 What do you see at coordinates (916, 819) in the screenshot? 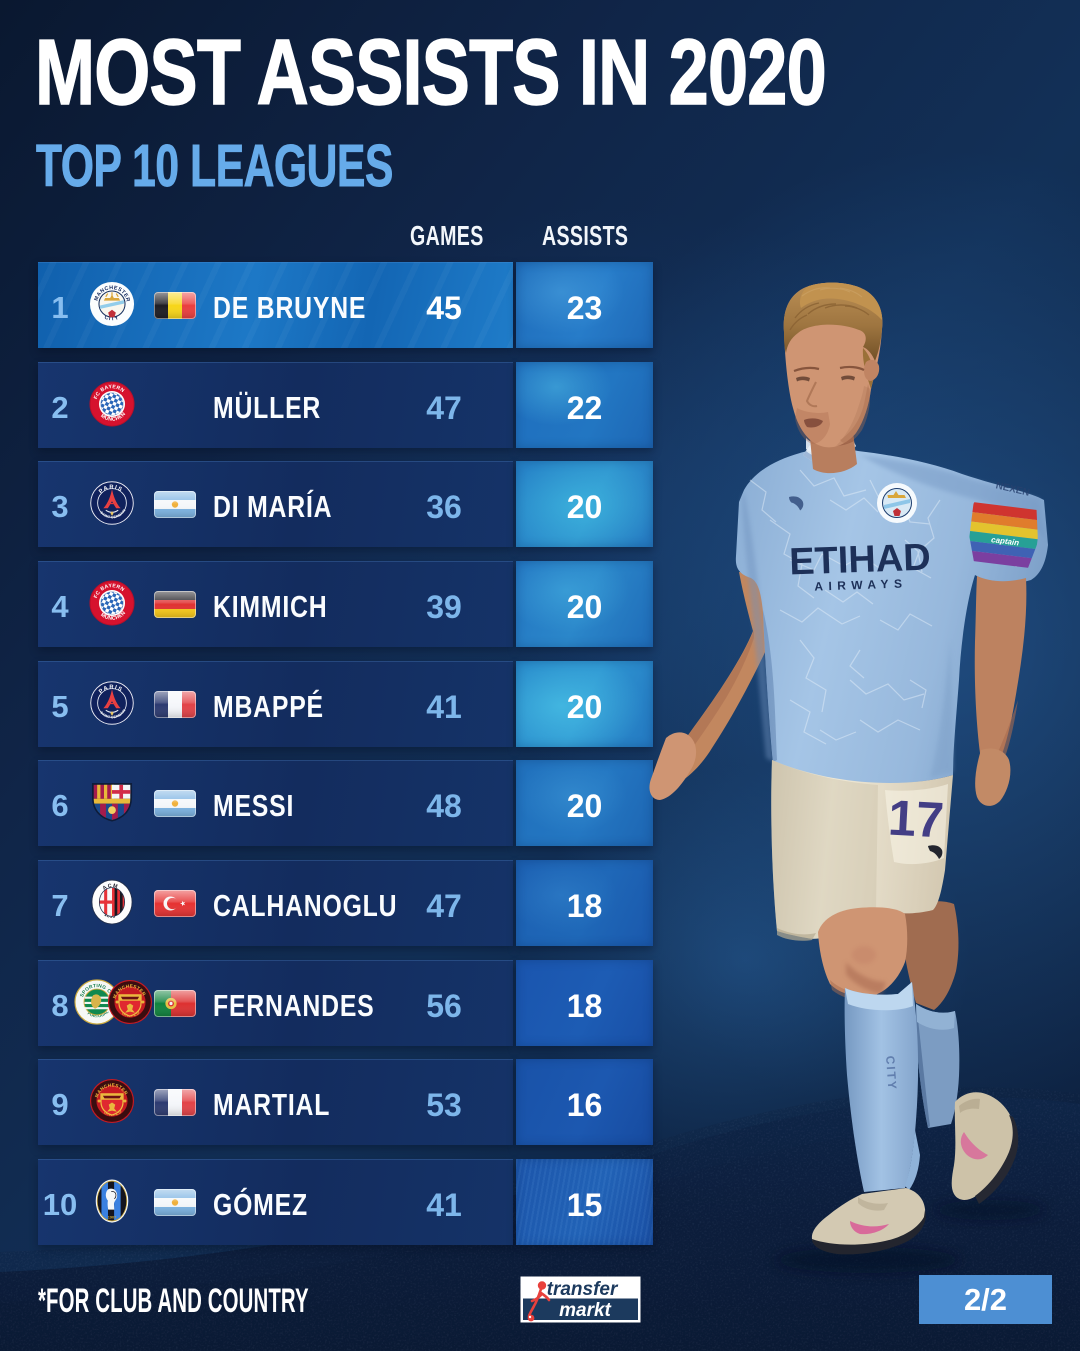
I see `svg-text: 17` at bounding box center [916, 819].